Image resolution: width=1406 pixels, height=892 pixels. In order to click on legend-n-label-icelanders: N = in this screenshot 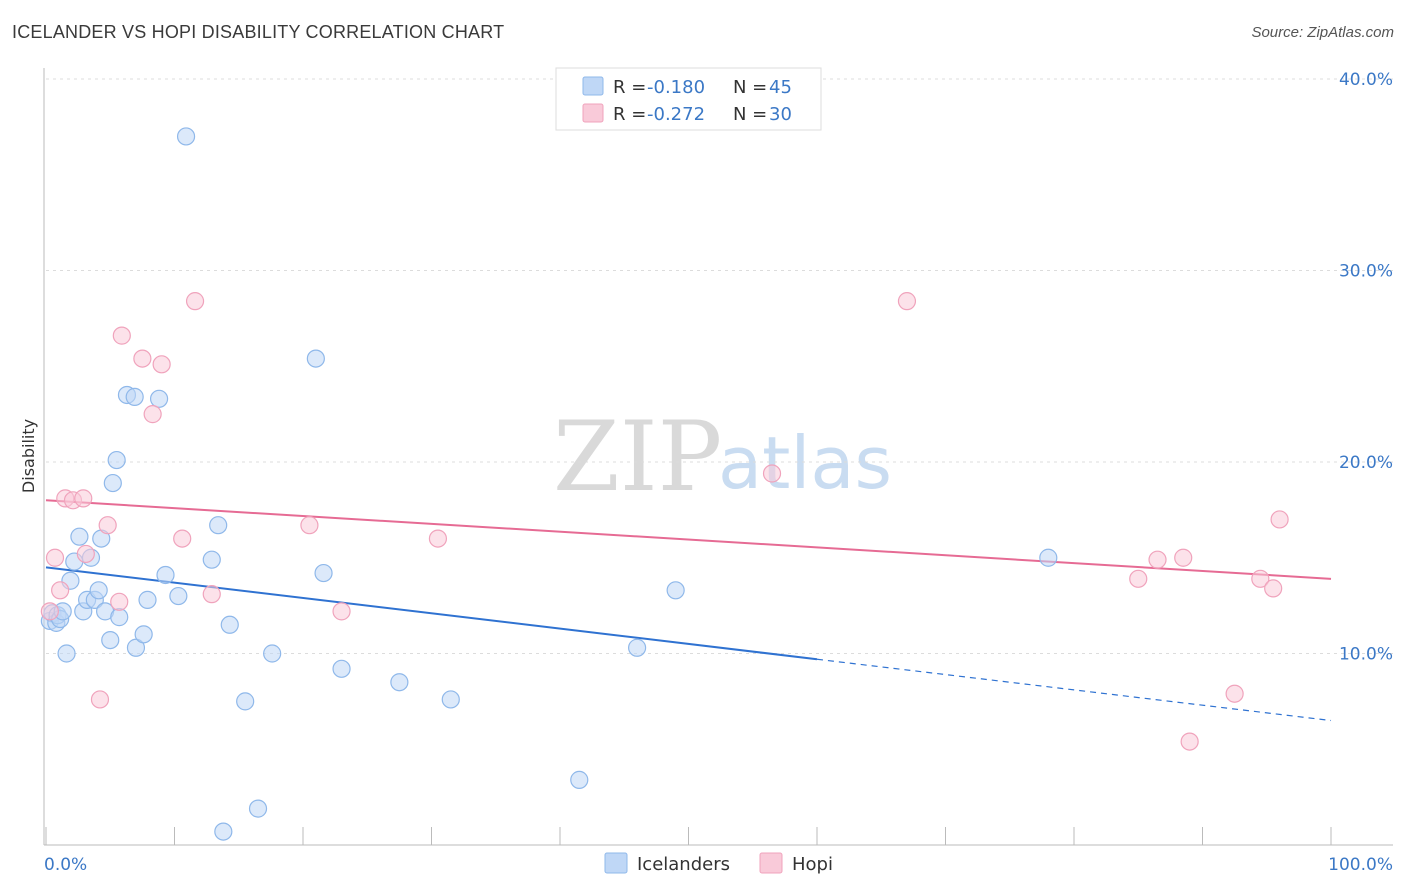, I will do `click(750, 87)`.